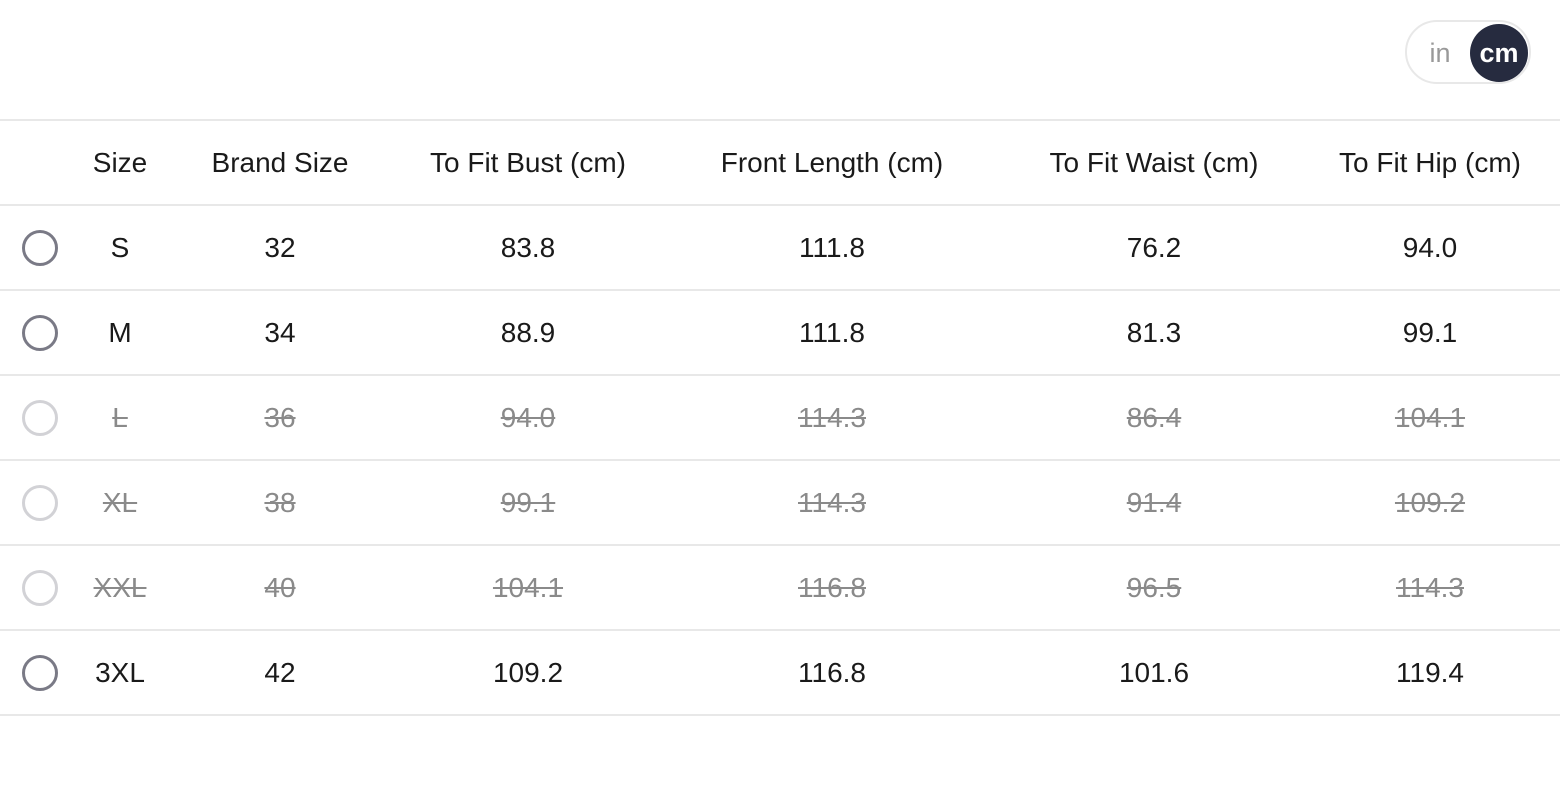  Describe the element at coordinates (1440, 52) in the screenshot. I see `unit-option-in: in` at that location.